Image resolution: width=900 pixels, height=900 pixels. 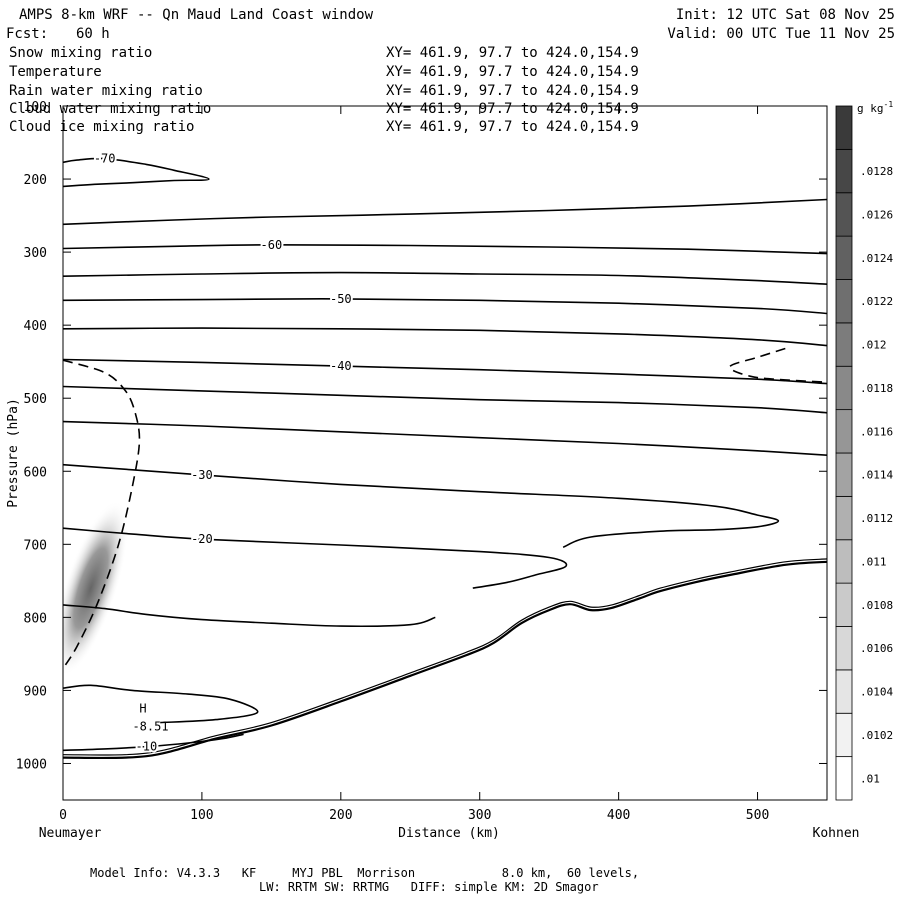 I want to click on colorbar-tick-label: .011, so click(x=873, y=561).